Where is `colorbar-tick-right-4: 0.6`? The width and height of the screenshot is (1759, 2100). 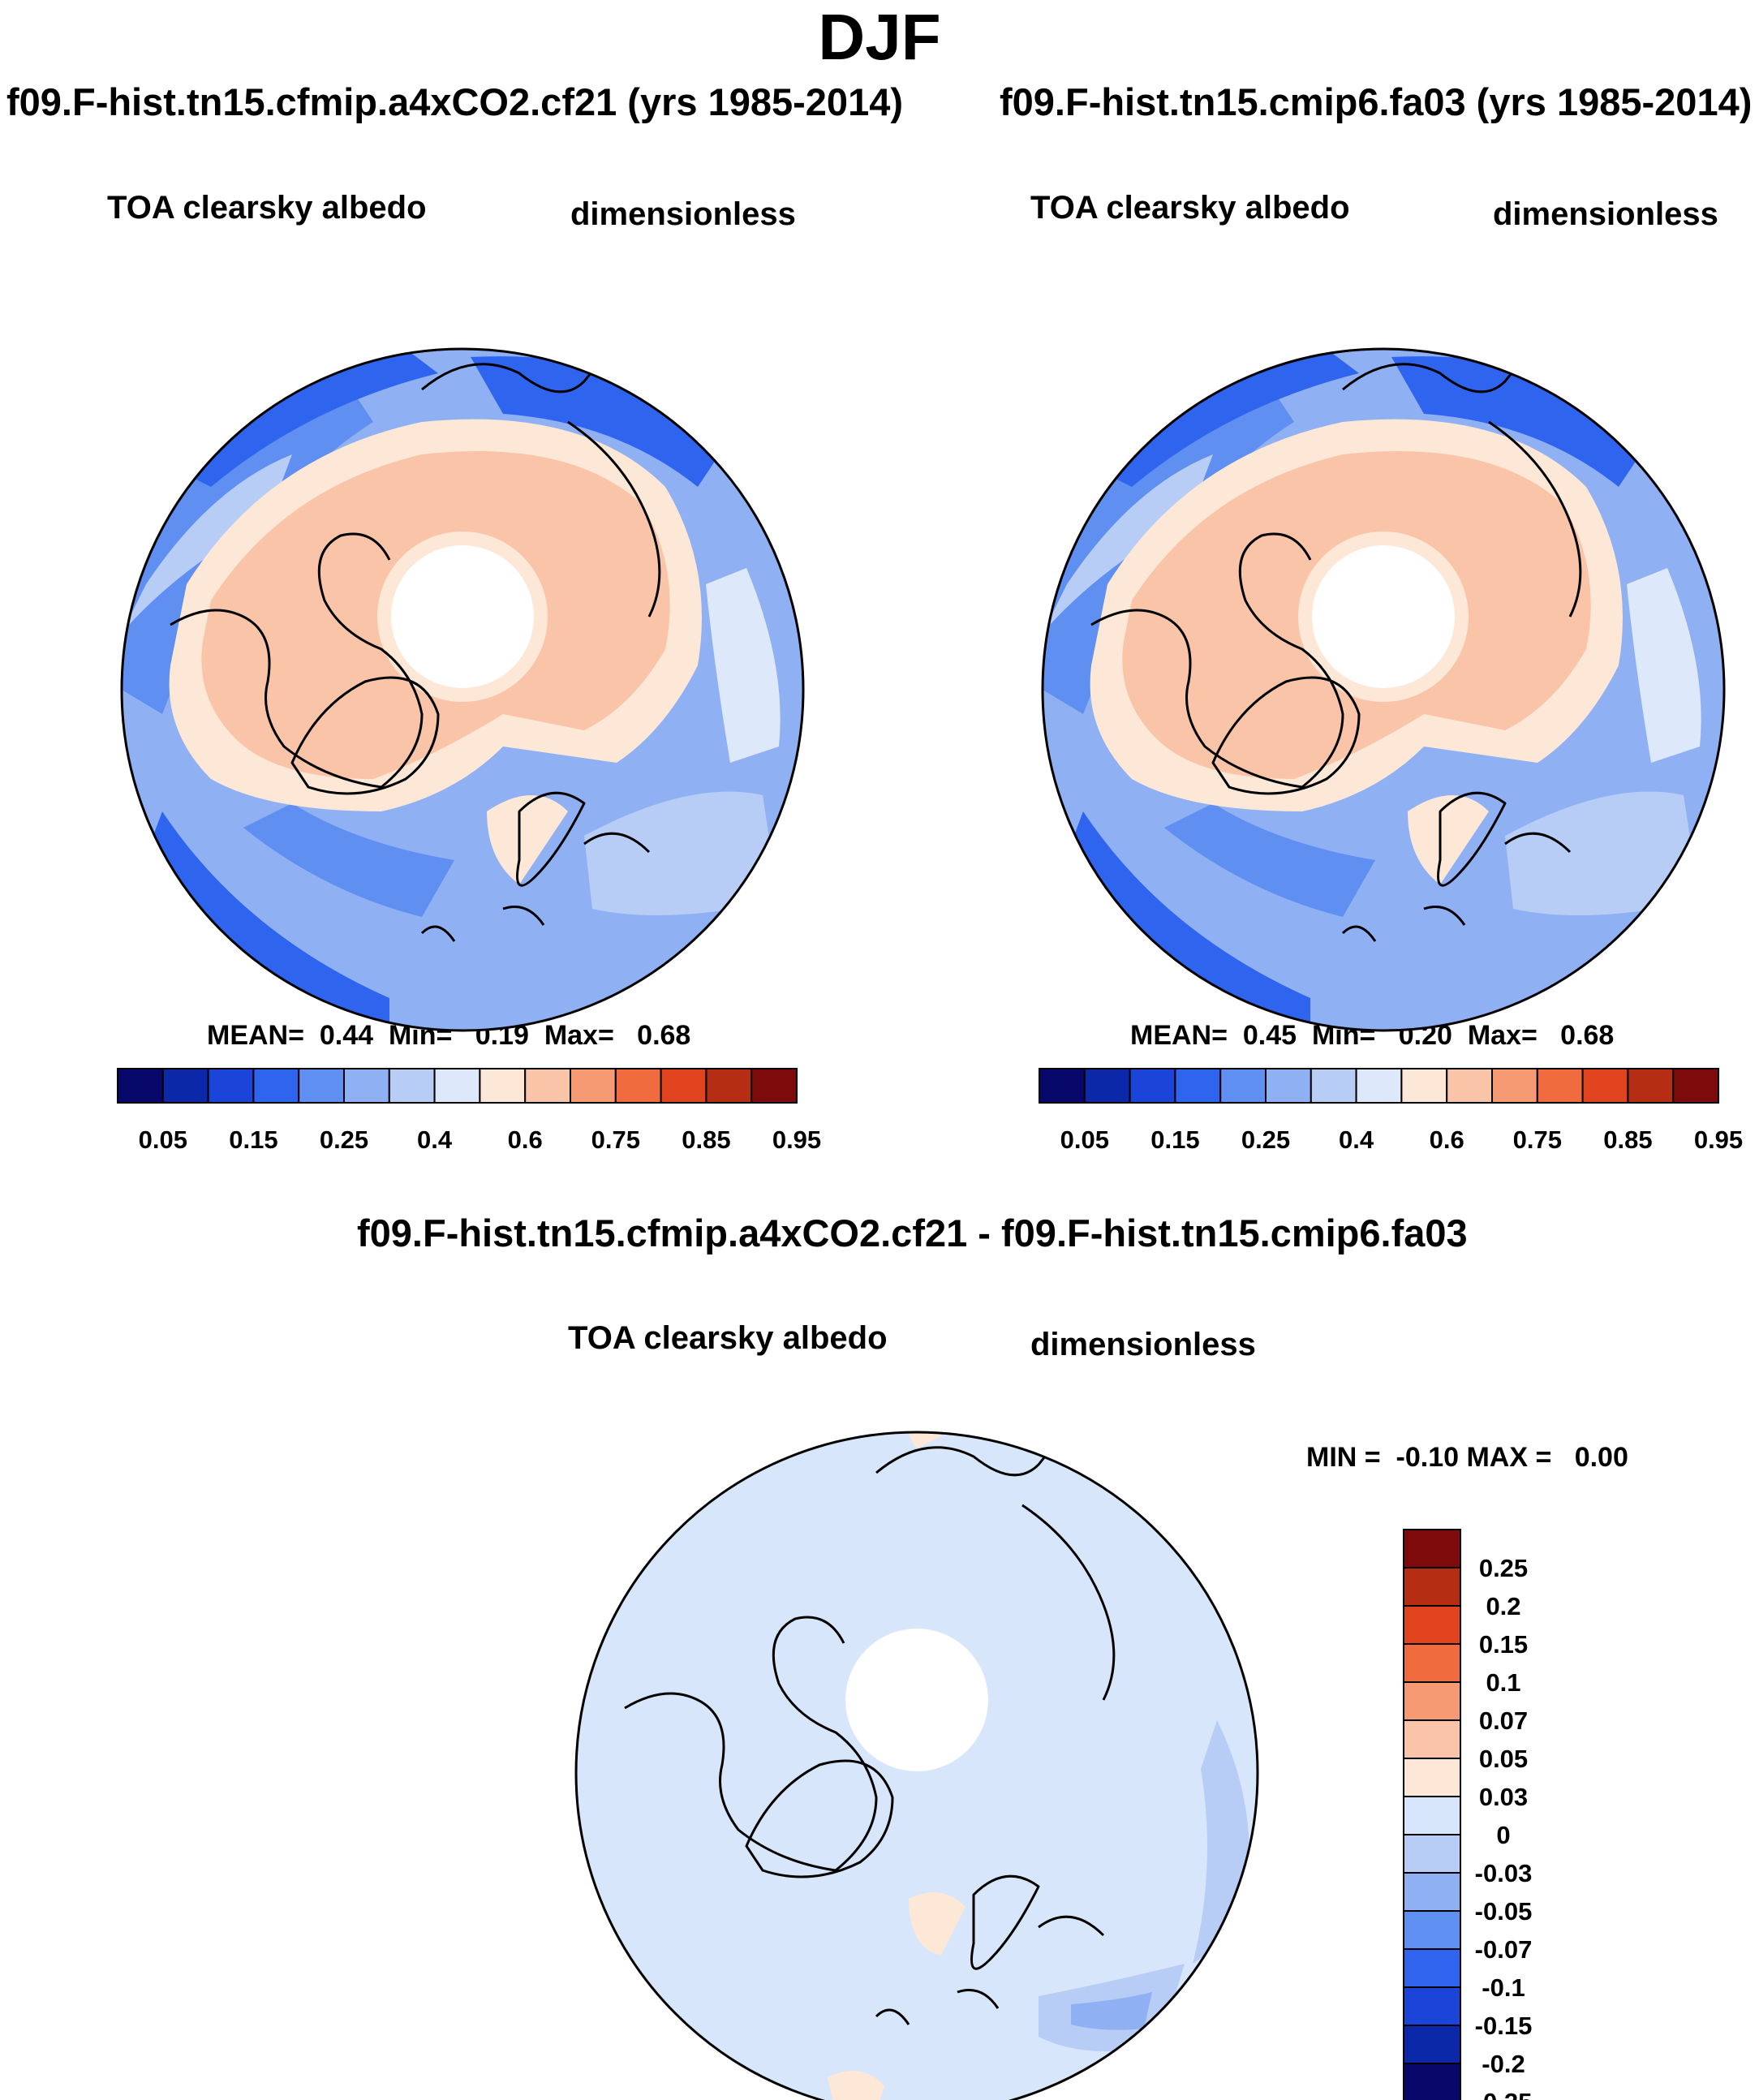 colorbar-tick-right-4: 0.6 is located at coordinates (1447, 1139).